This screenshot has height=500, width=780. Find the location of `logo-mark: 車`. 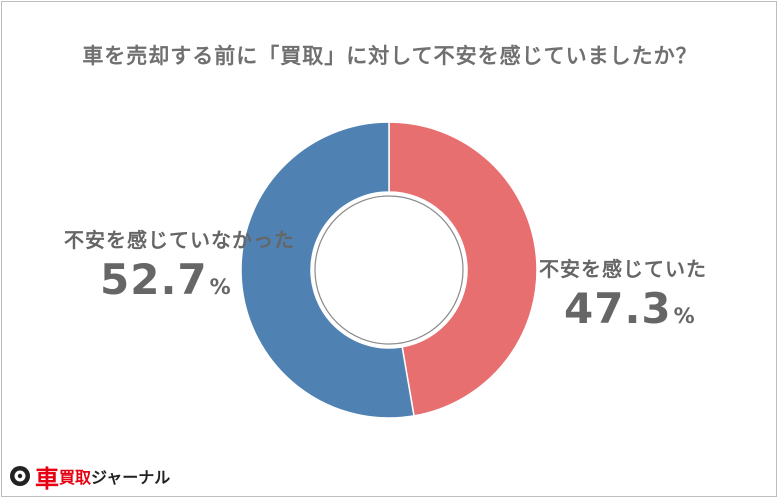

logo-mark: 車 is located at coordinates (47, 478).